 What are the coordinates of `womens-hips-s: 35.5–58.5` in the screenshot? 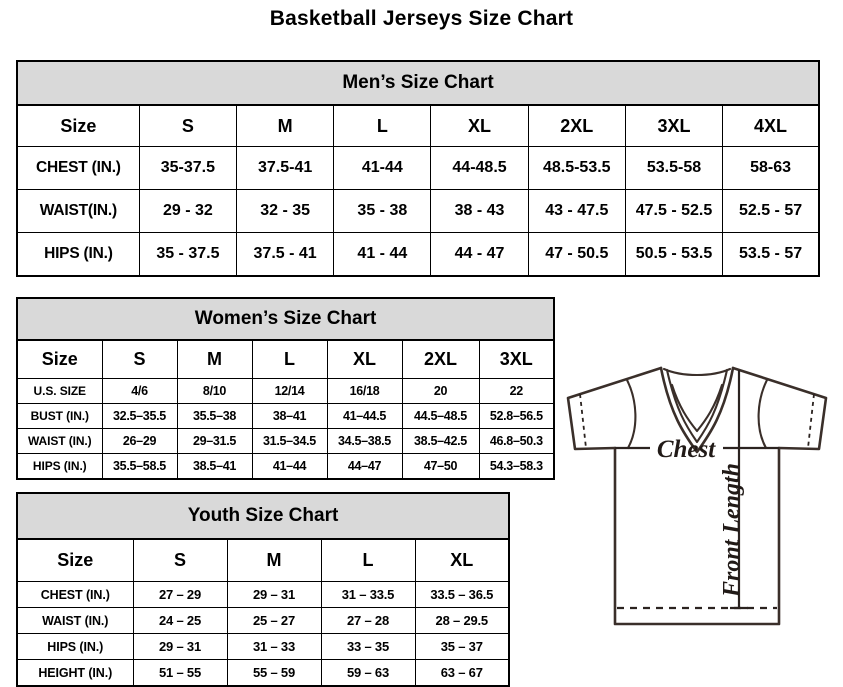 It's located at (139, 466).